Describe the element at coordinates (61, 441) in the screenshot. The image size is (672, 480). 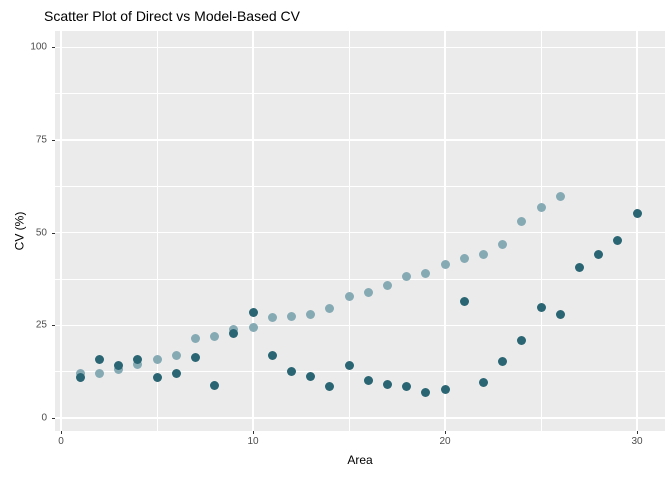
I see `x-tick-label: 0` at that location.